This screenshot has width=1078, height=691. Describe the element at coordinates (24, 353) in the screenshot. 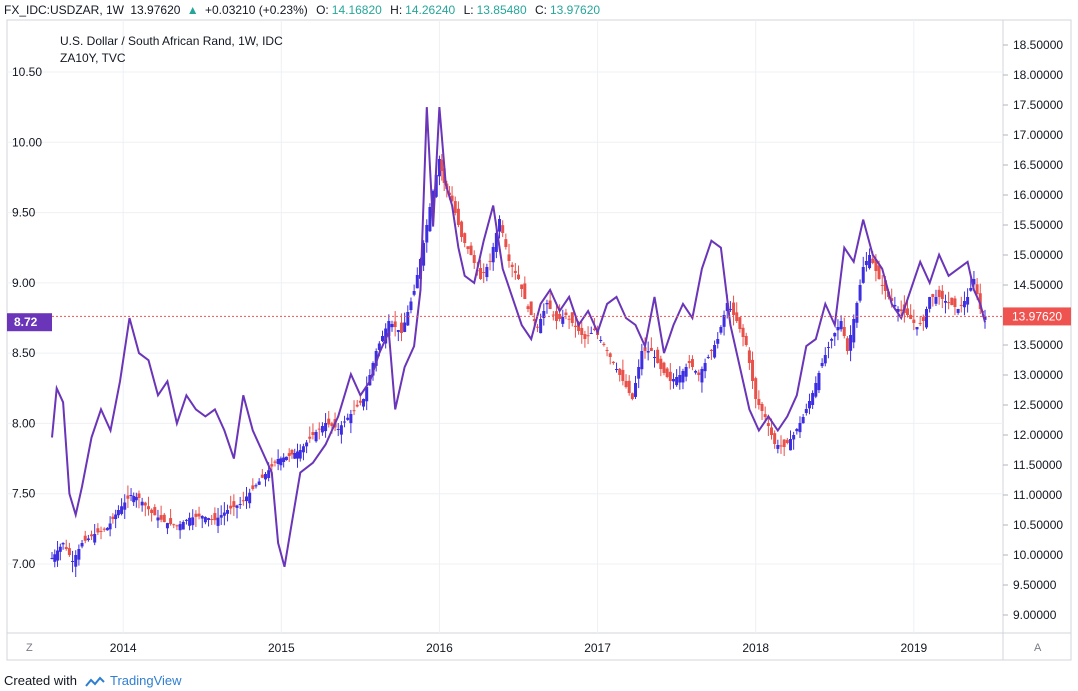

I see `left-tick-label: 8.50` at that location.